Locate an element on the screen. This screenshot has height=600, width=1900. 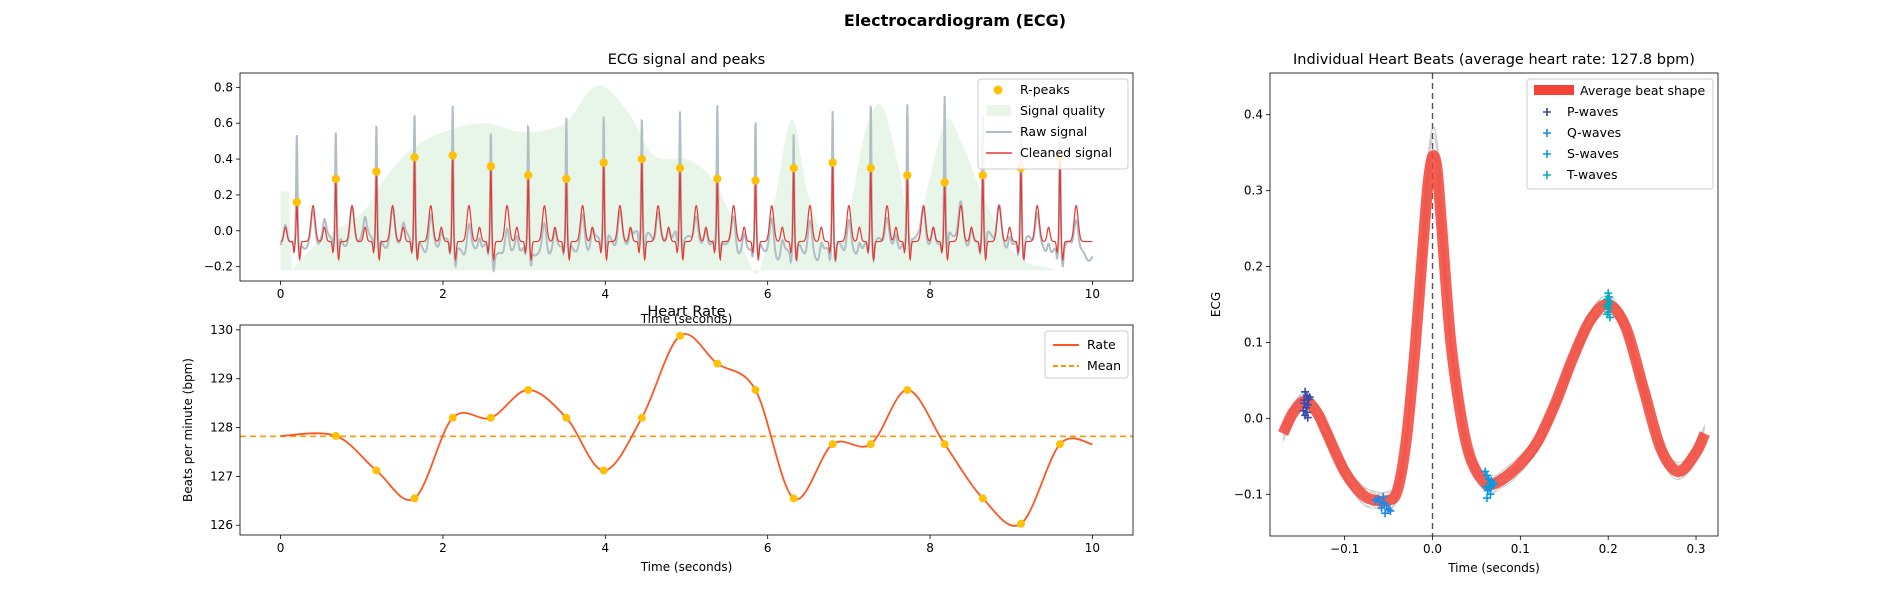
x-axis-label: Time (seconds) is located at coordinates (686, 567).